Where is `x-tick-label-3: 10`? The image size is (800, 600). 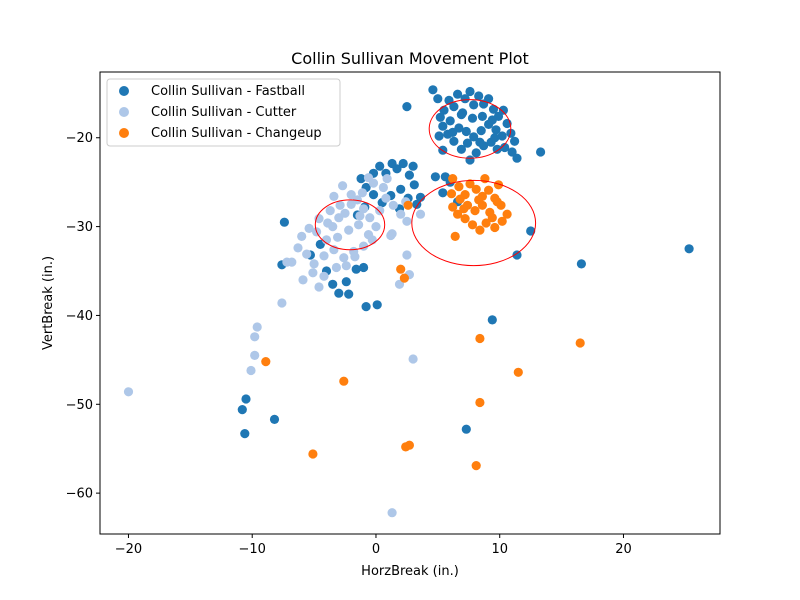
x-tick-label-3: 10 is located at coordinates (499, 549).